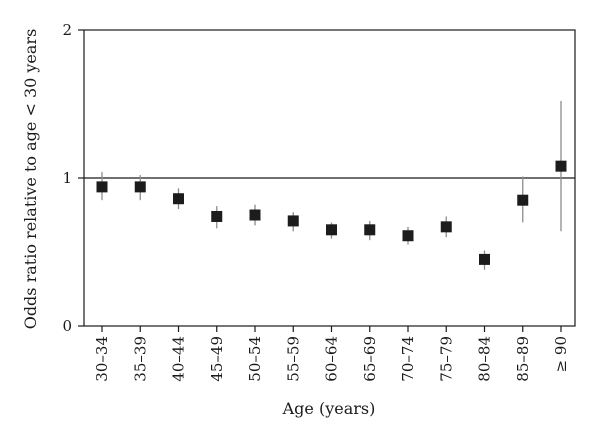 Image resolution: width=600 pixels, height=440 pixels. What do you see at coordinates (102, 359) in the screenshot?
I see `x-tick-label: 30–34` at bounding box center [102, 359].